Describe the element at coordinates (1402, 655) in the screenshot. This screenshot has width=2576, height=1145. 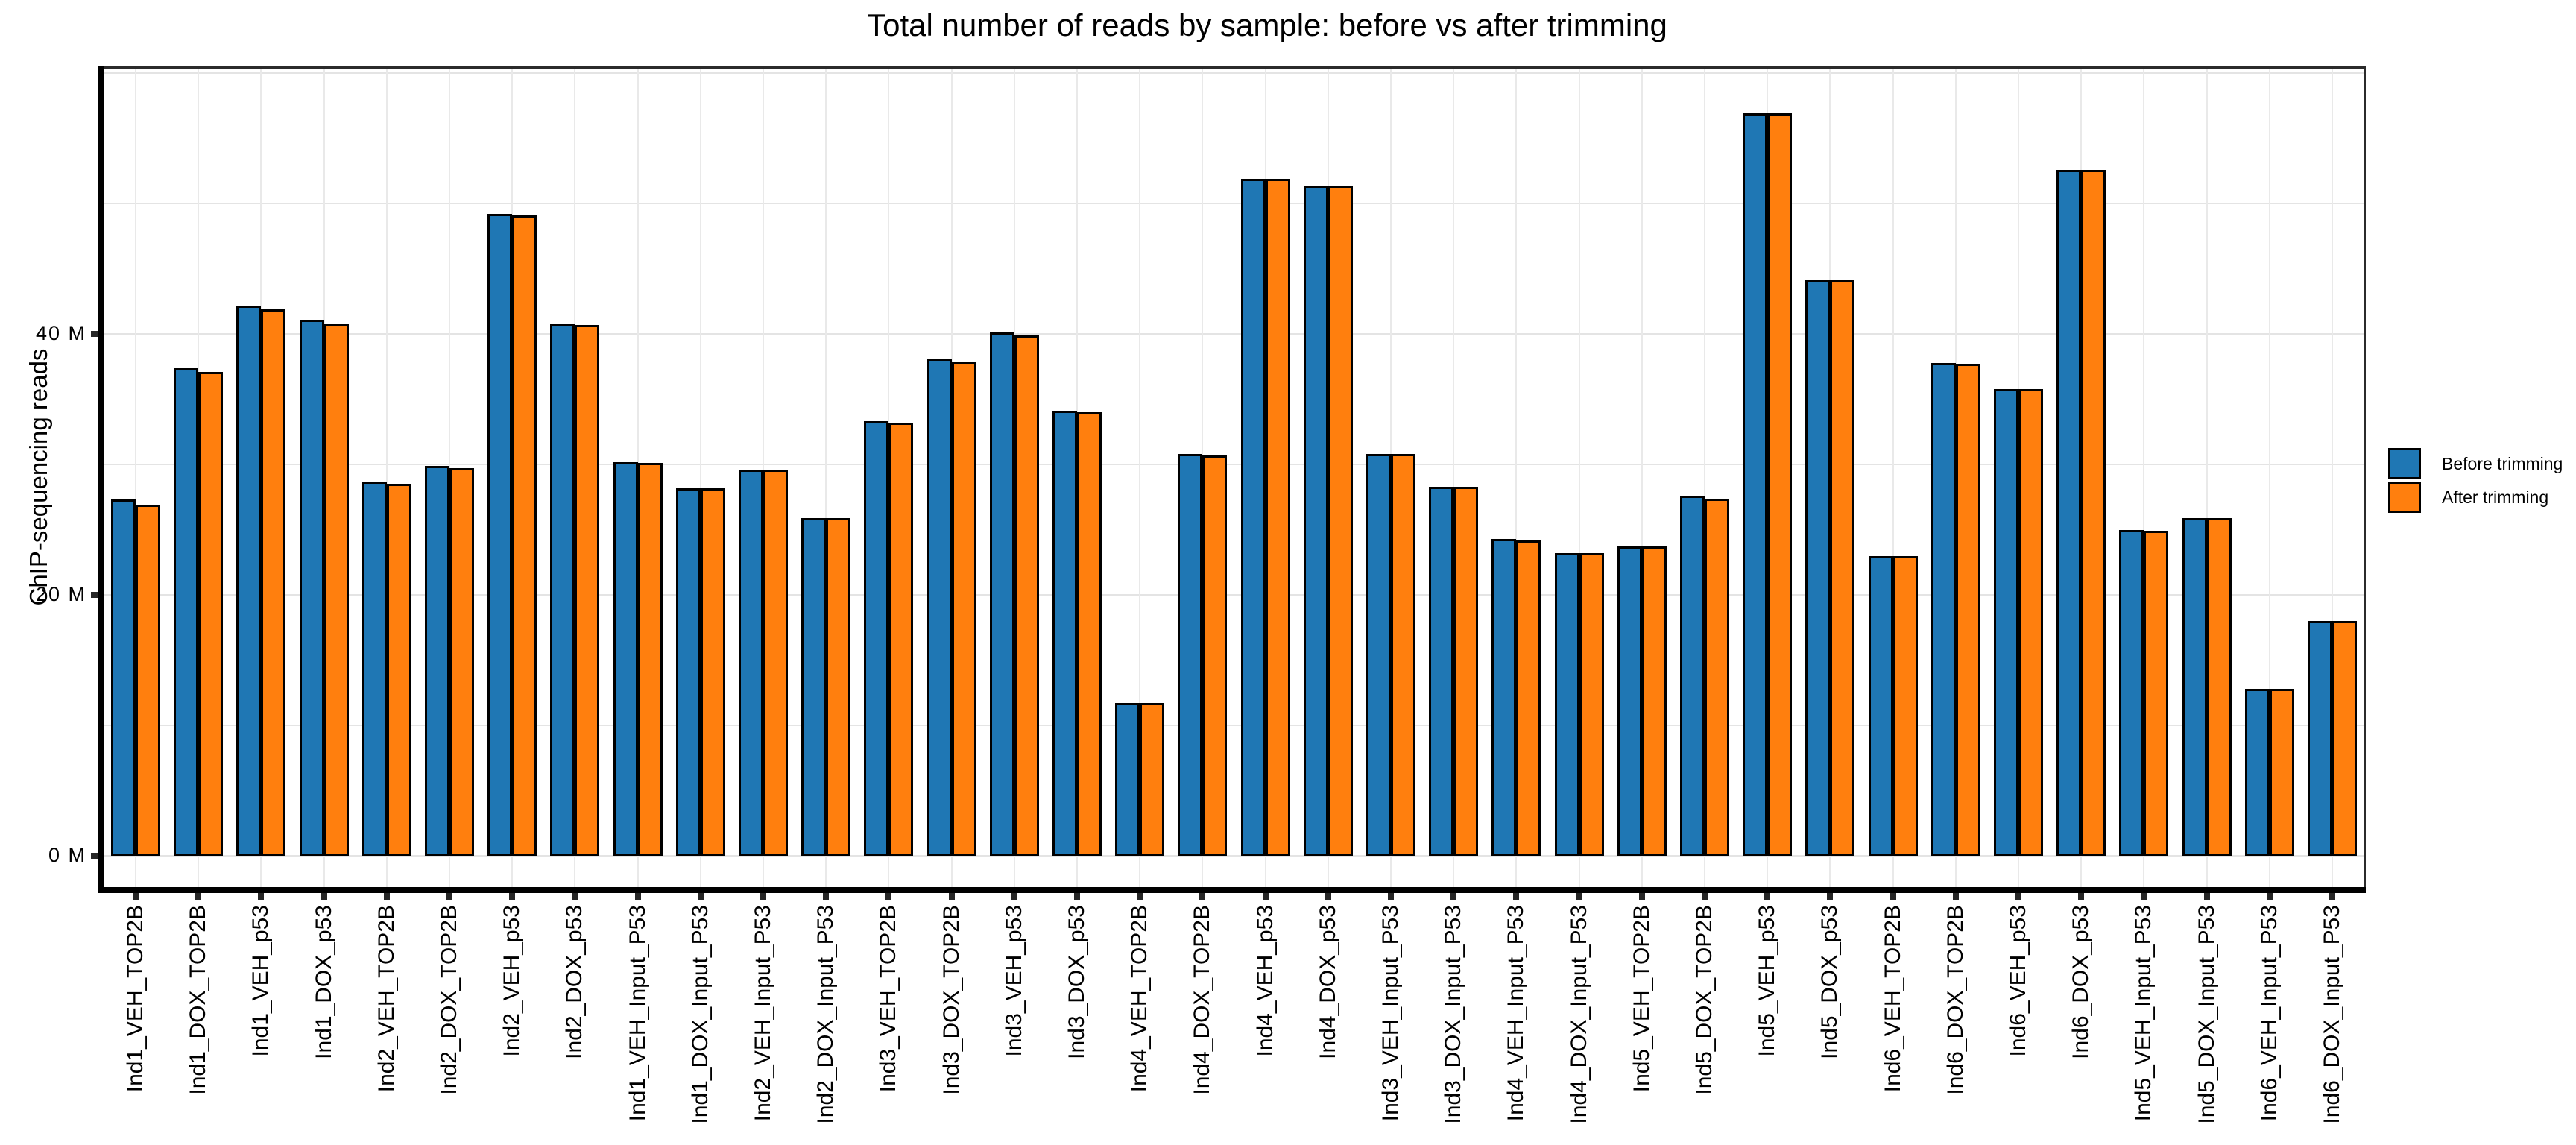
I see `bar-after-Ind3_VEH_Input_P53` at that location.